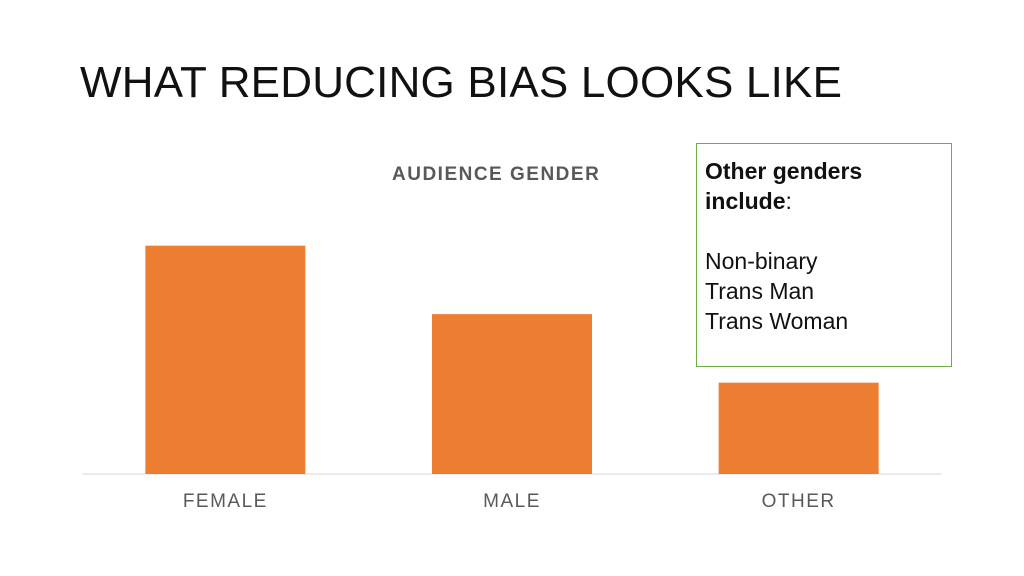 The width and height of the screenshot is (1024, 576). What do you see at coordinates (824, 291) in the screenshot?
I see `note-list: Non-binary Trans Man Trans Woman` at bounding box center [824, 291].